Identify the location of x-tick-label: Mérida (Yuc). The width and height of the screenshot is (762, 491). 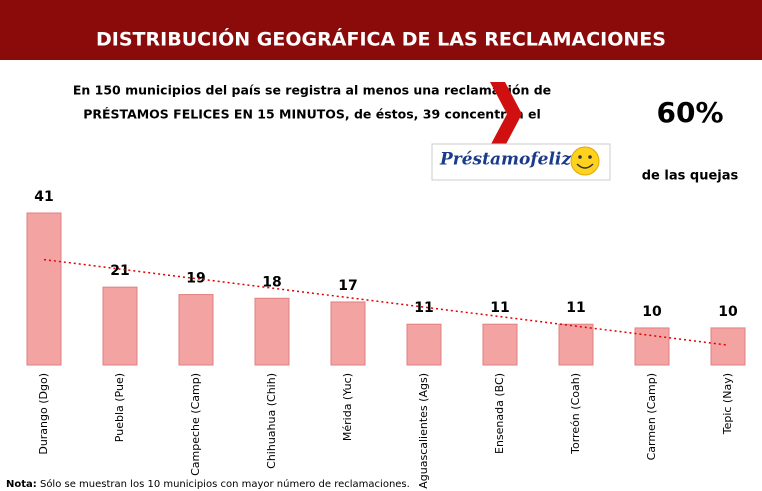
(347, 407).